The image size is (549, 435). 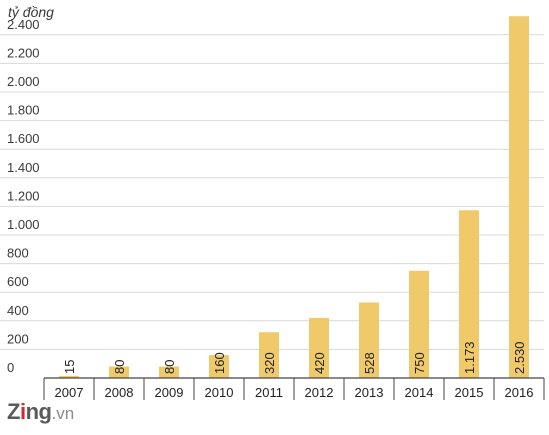 What do you see at coordinates (369, 392) in the screenshot?
I see `x-tick-label: 2013` at bounding box center [369, 392].